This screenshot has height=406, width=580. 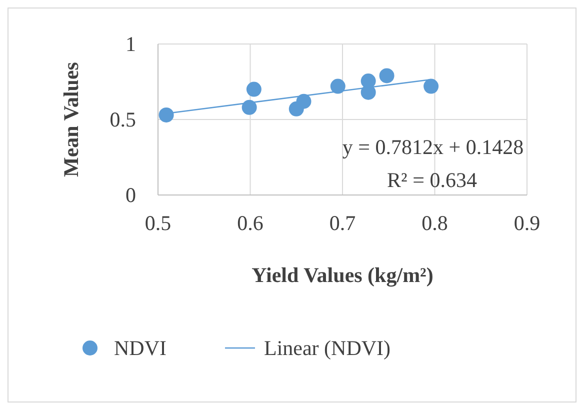 I want to click on x-tick-label: 0.5, so click(x=158, y=223).